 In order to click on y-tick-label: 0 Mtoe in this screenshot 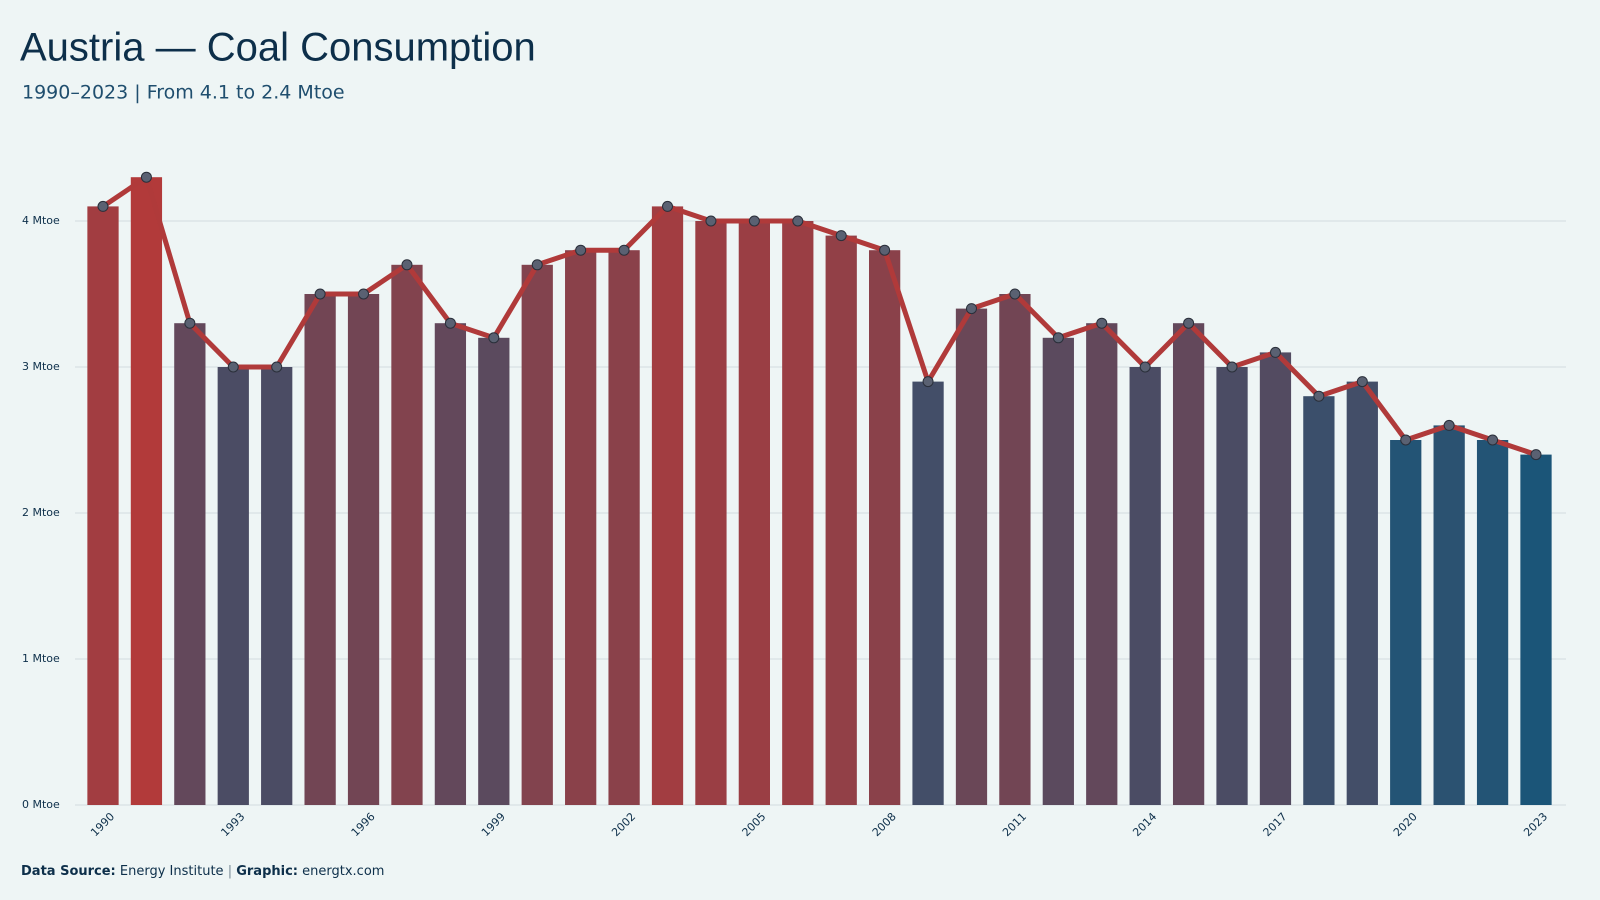, I will do `click(41, 804)`.